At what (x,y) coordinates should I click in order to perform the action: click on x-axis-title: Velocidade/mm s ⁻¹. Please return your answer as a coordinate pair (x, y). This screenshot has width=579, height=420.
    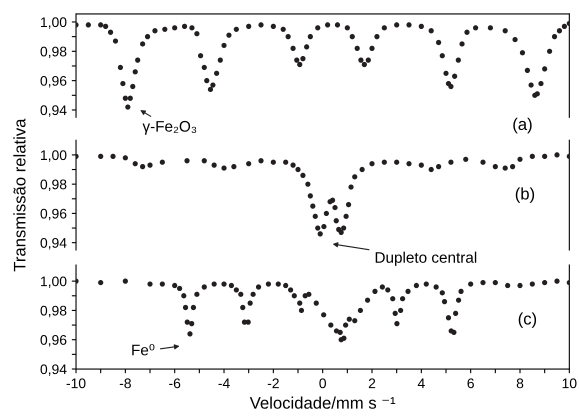
    Looking at the image, I should click on (323, 402).